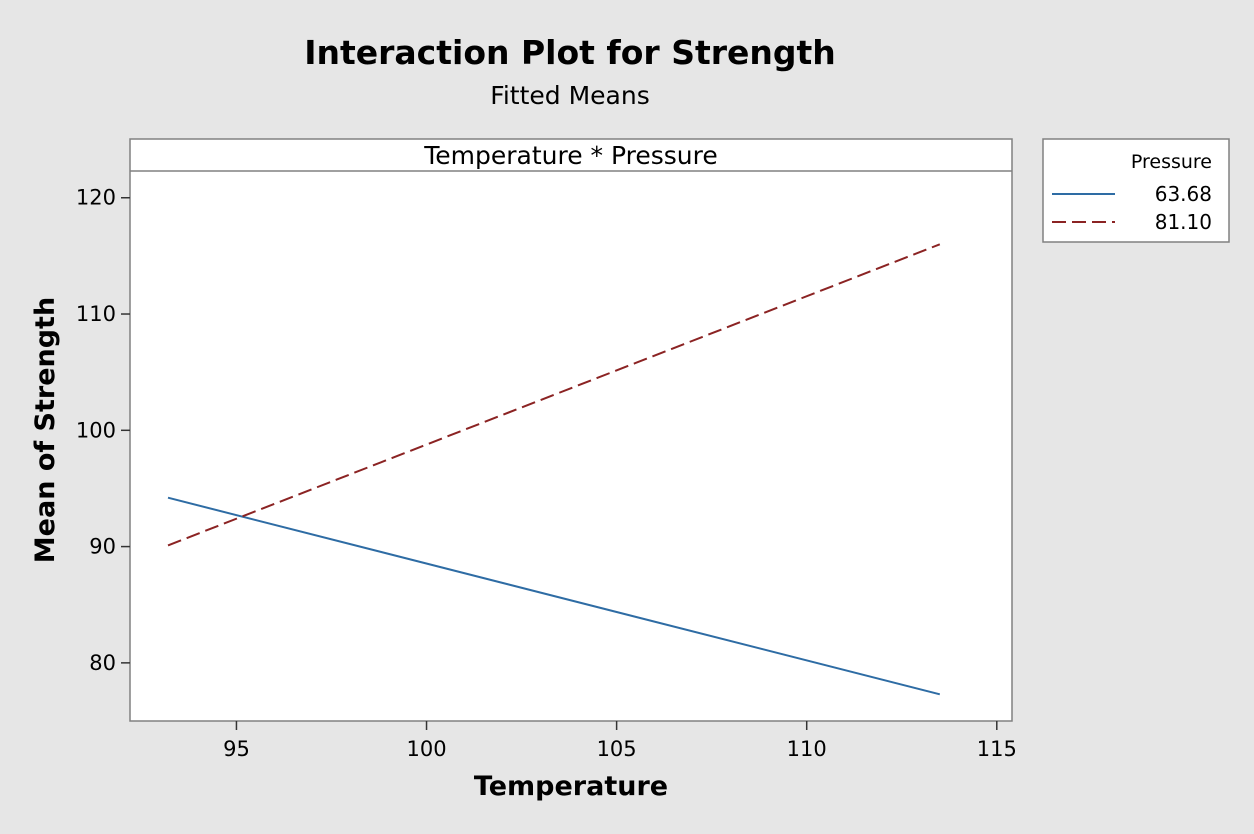  Describe the element at coordinates (570, 155) in the screenshot. I see `panel-label: Temperature * Pressure` at that location.